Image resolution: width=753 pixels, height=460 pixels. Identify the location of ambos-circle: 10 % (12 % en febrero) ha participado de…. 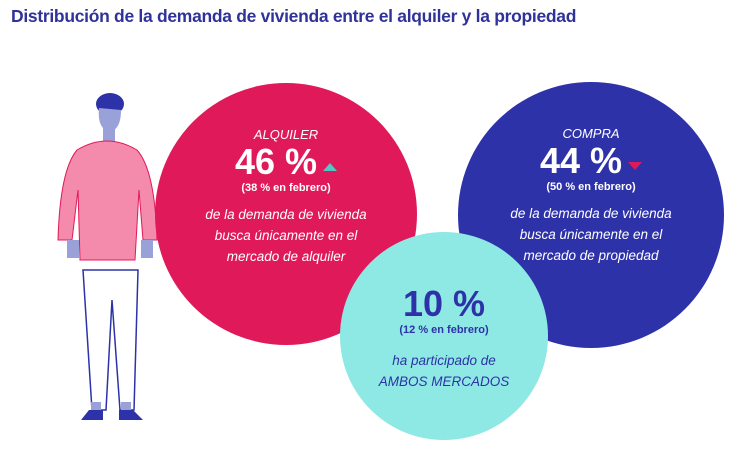
(444, 336).